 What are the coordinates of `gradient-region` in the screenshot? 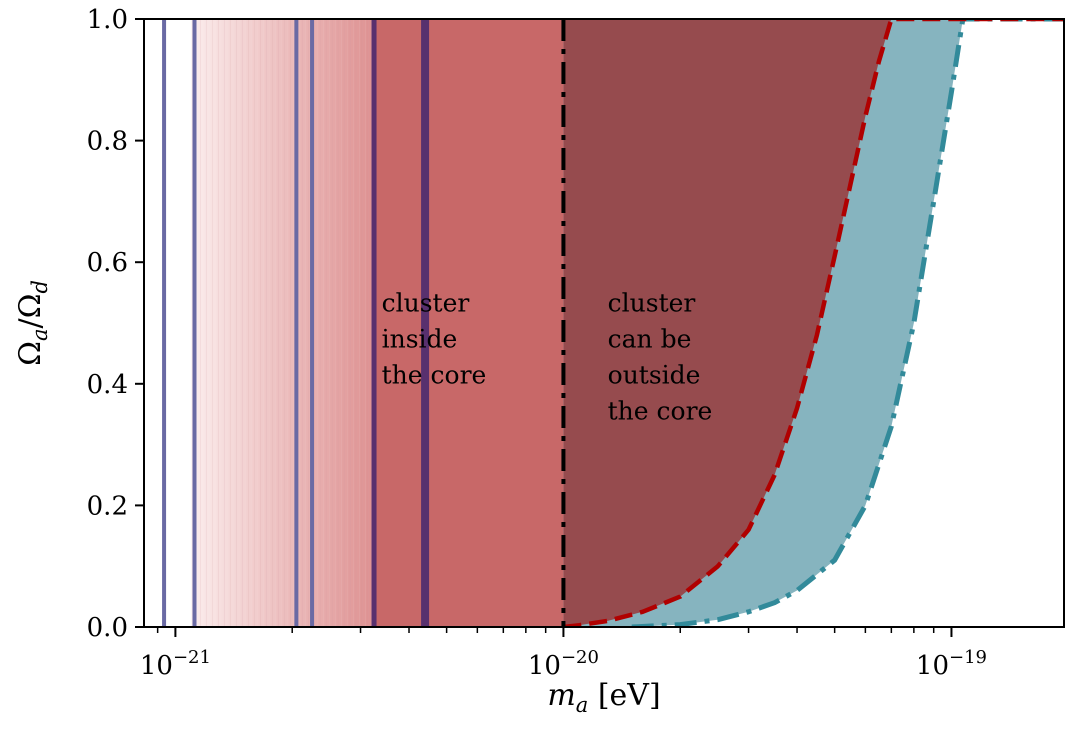 It's located at (281, 323).